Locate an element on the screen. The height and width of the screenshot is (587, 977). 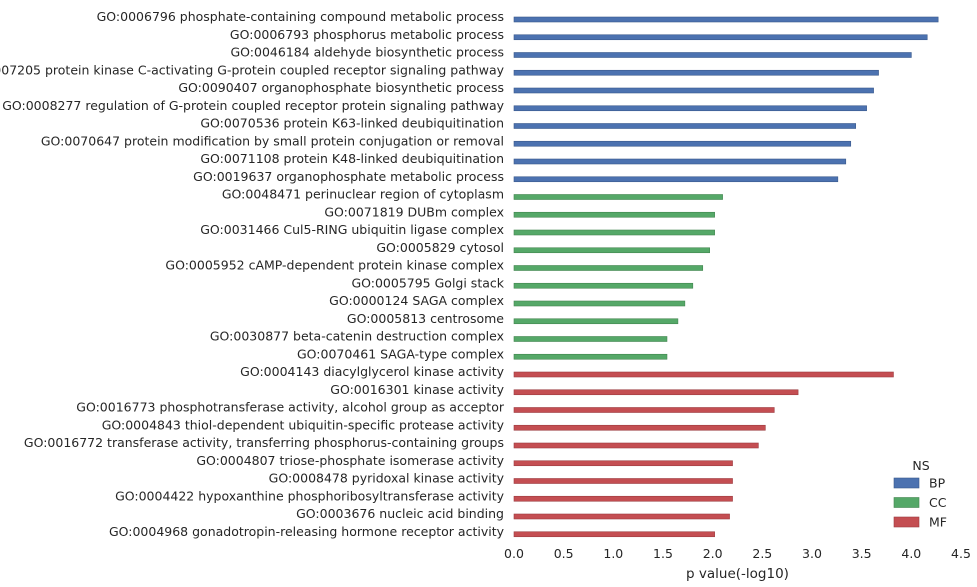
category-label: GO:0070461 SAGA-type complex is located at coordinates (400, 353).